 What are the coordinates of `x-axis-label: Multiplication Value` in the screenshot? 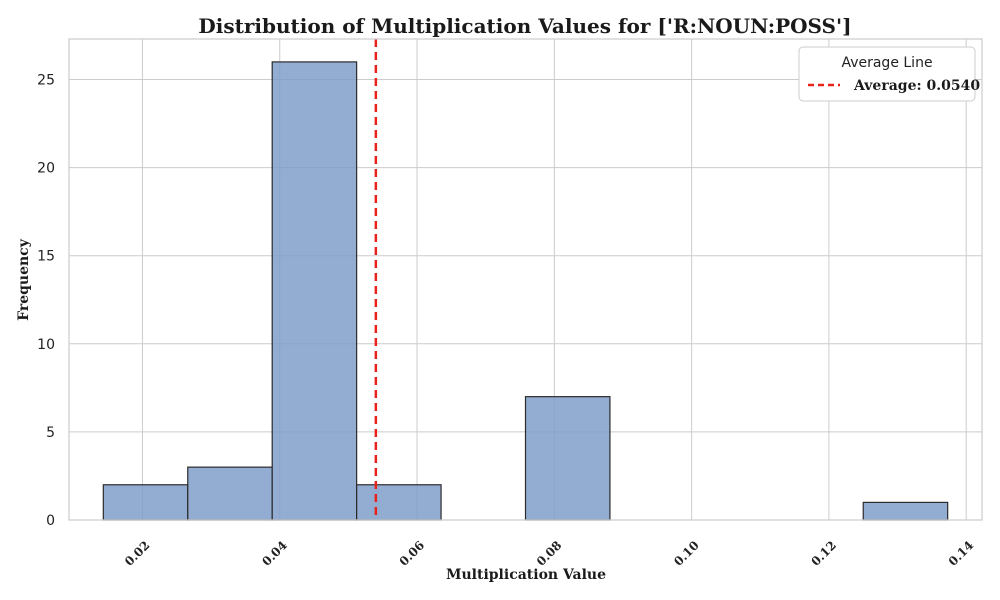 It's located at (526, 575).